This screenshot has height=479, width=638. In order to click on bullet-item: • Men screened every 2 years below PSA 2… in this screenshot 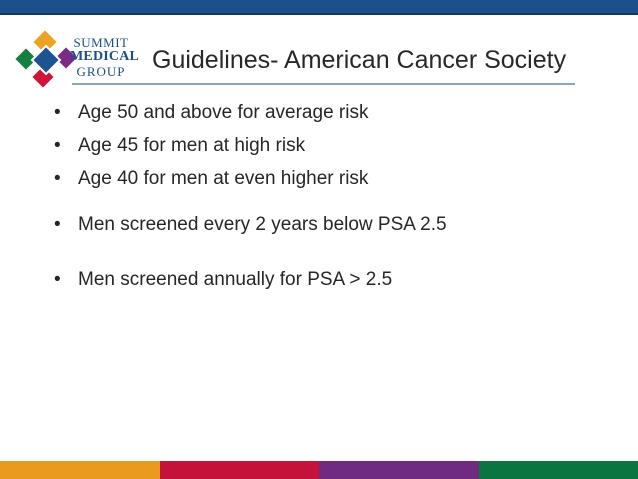, I will do `click(338, 224)`.